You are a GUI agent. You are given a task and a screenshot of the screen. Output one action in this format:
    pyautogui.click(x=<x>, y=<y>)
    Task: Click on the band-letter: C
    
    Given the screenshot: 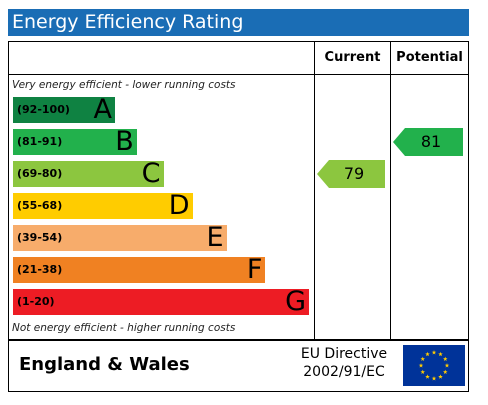 What is the action you would take?
    pyautogui.click(x=151, y=173)
    